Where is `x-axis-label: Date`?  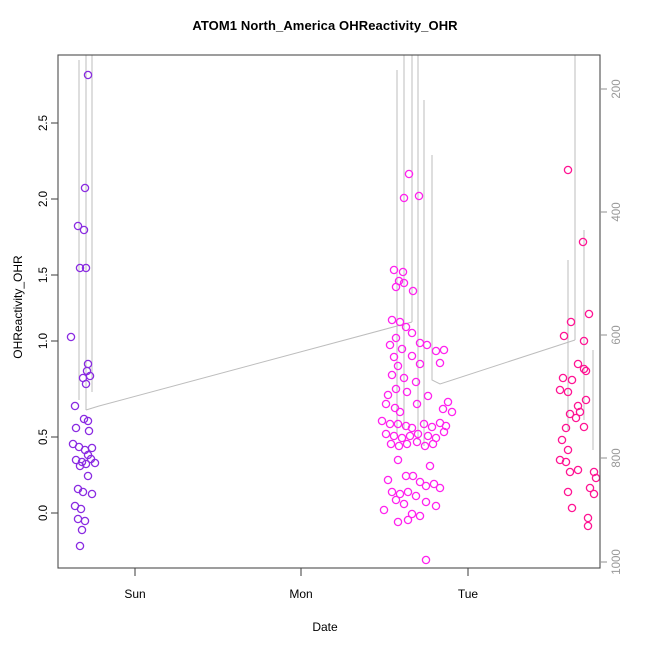 x-axis-label: Date is located at coordinates (325, 627).